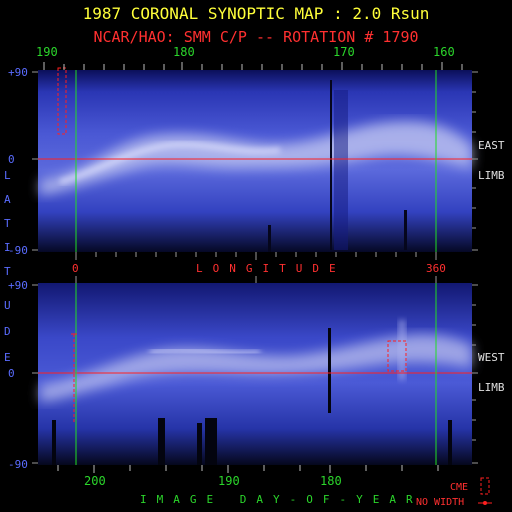 The width and height of the screenshot is (512, 512). I want to click on west-label: WEST, so click(491, 357).